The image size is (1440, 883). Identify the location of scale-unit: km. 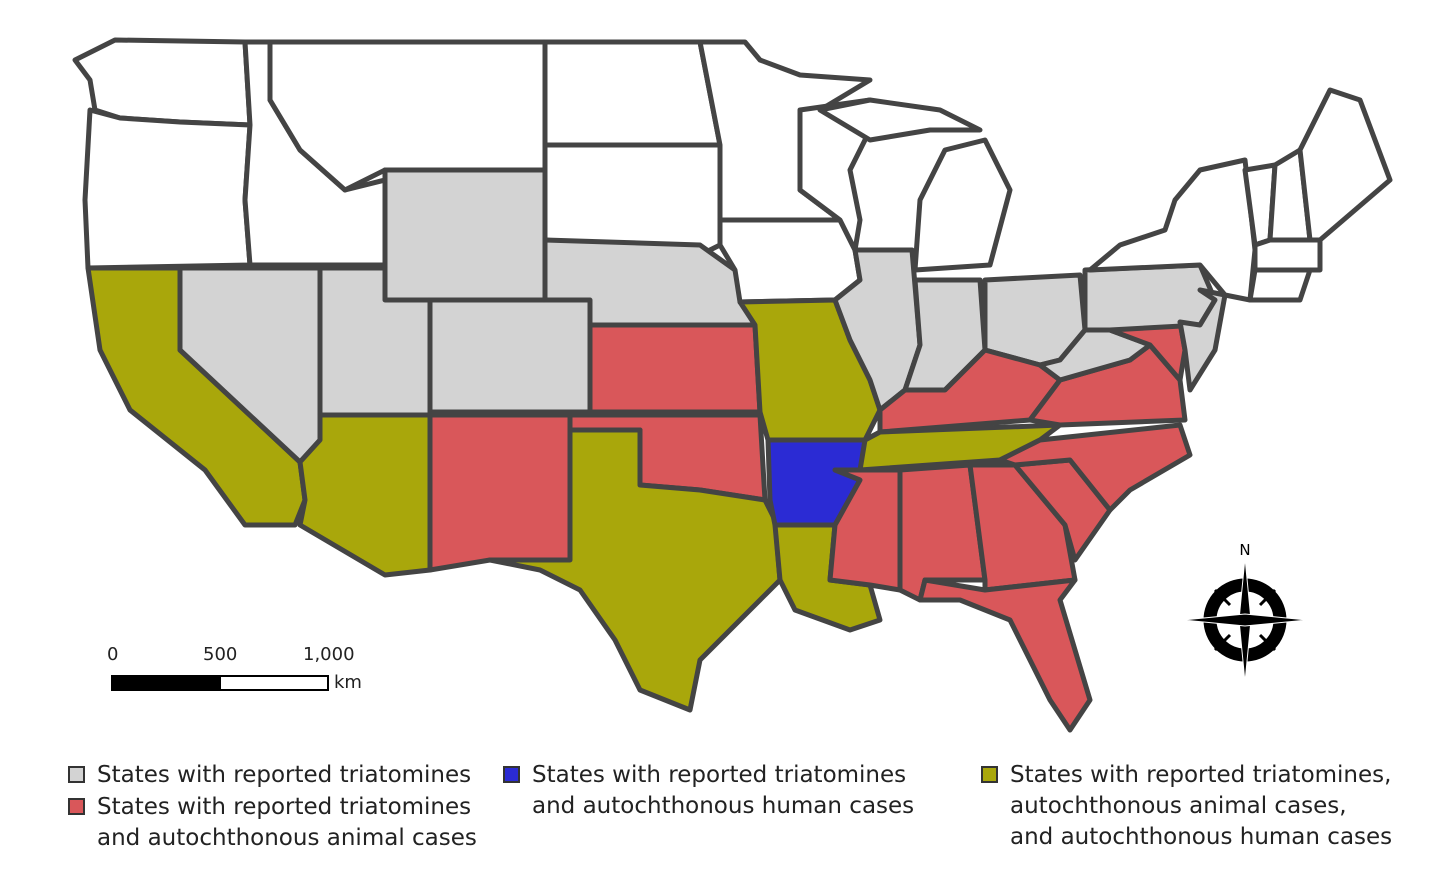
(348, 682).